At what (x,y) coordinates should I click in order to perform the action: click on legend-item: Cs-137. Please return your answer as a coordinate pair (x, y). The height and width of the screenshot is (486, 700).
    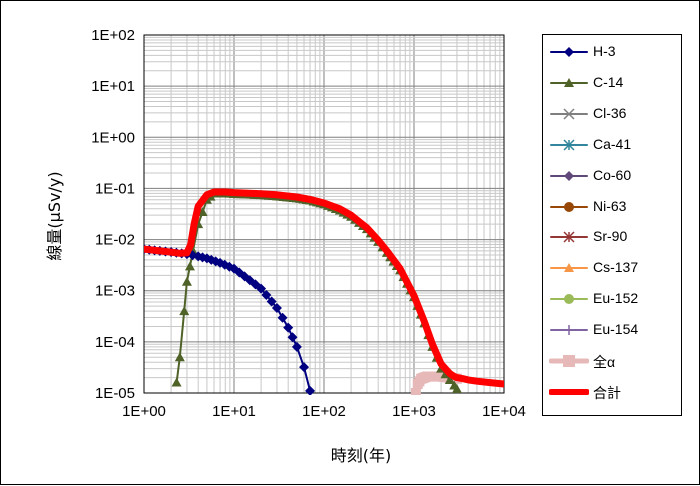
    Looking at the image, I should click on (613, 268).